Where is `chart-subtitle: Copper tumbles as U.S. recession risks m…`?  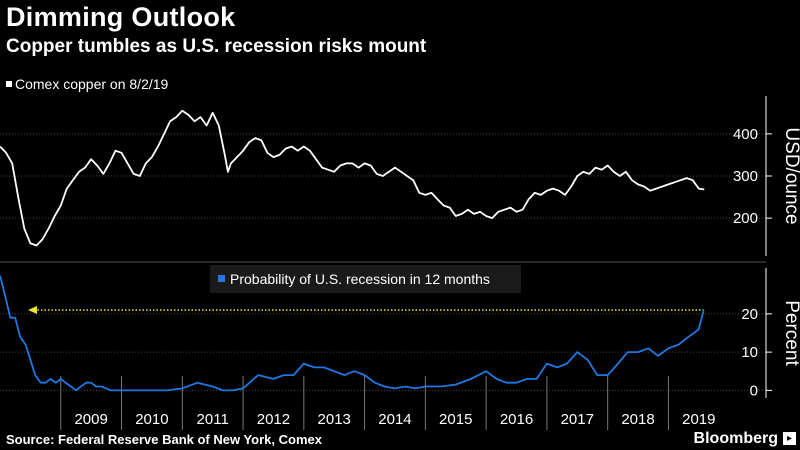 chart-subtitle: Copper tumbles as U.S. recession risks m… is located at coordinates (216, 46).